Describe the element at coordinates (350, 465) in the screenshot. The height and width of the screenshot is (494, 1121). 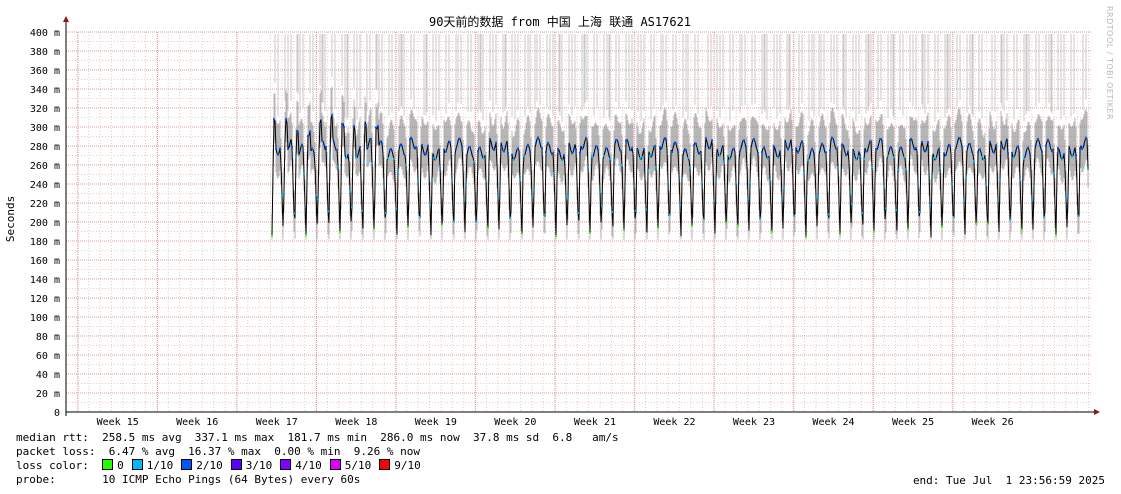
I see `loss-color-item: 5/10` at that location.